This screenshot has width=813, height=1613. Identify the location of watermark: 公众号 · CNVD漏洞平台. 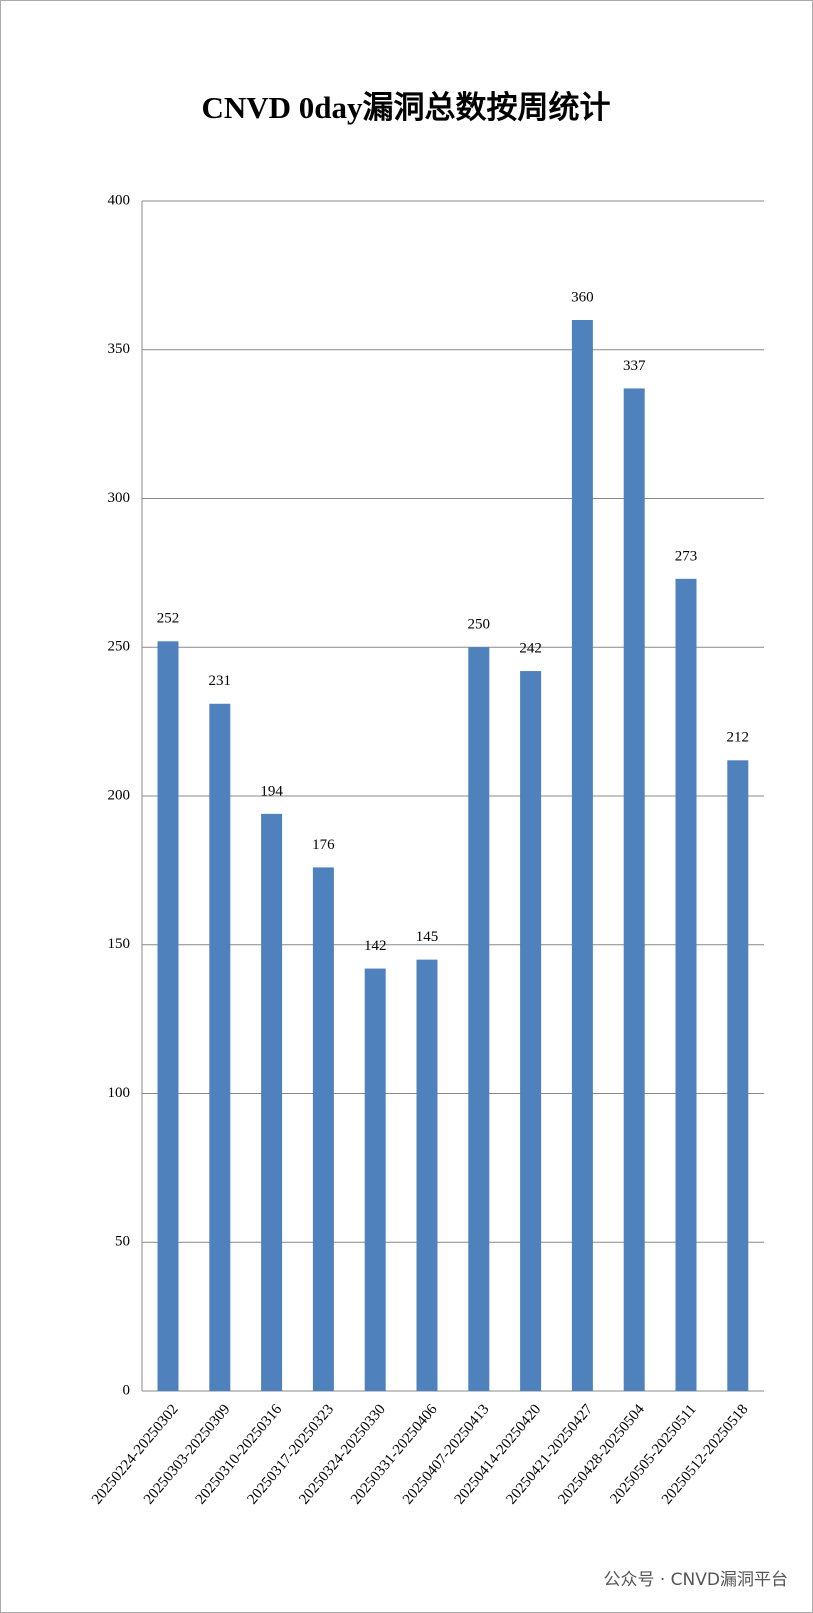
(695, 1580).